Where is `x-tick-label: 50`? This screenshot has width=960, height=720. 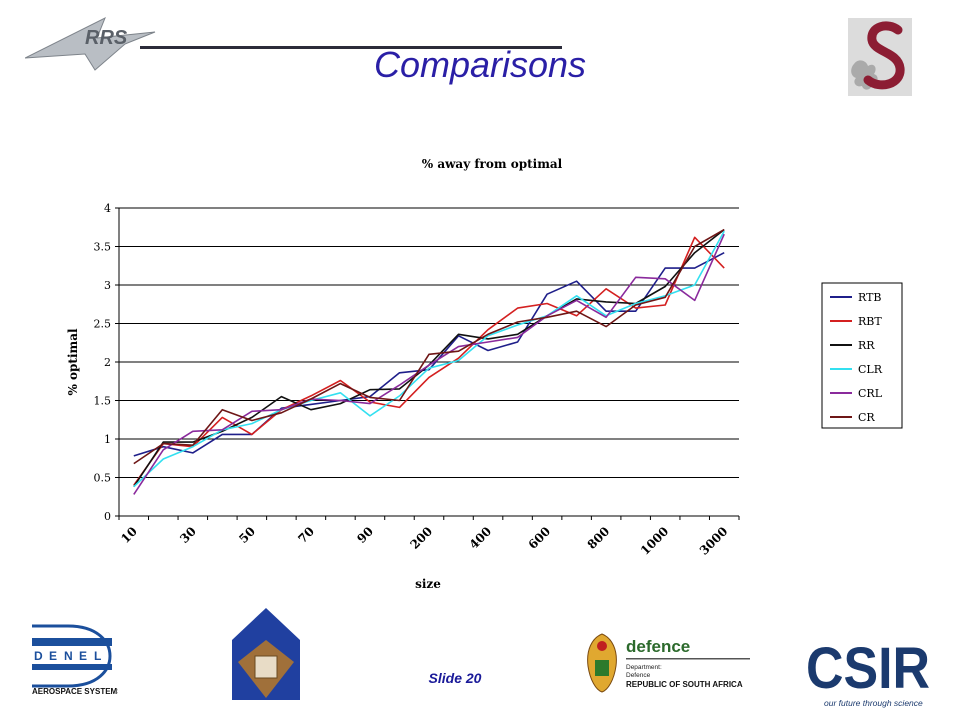
x-tick-label: 50 is located at coordinates (247, 535).